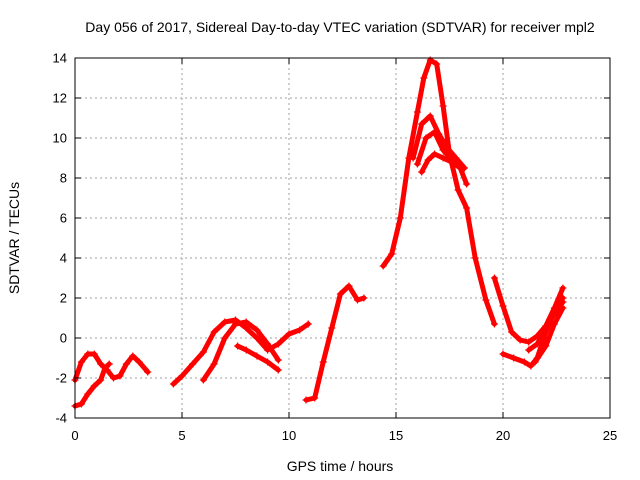 This screenshot has height=480, width=640. Describe the element at coordinates (63, 258) in the screenshot. I see `y-tick-label: 4` at that location.